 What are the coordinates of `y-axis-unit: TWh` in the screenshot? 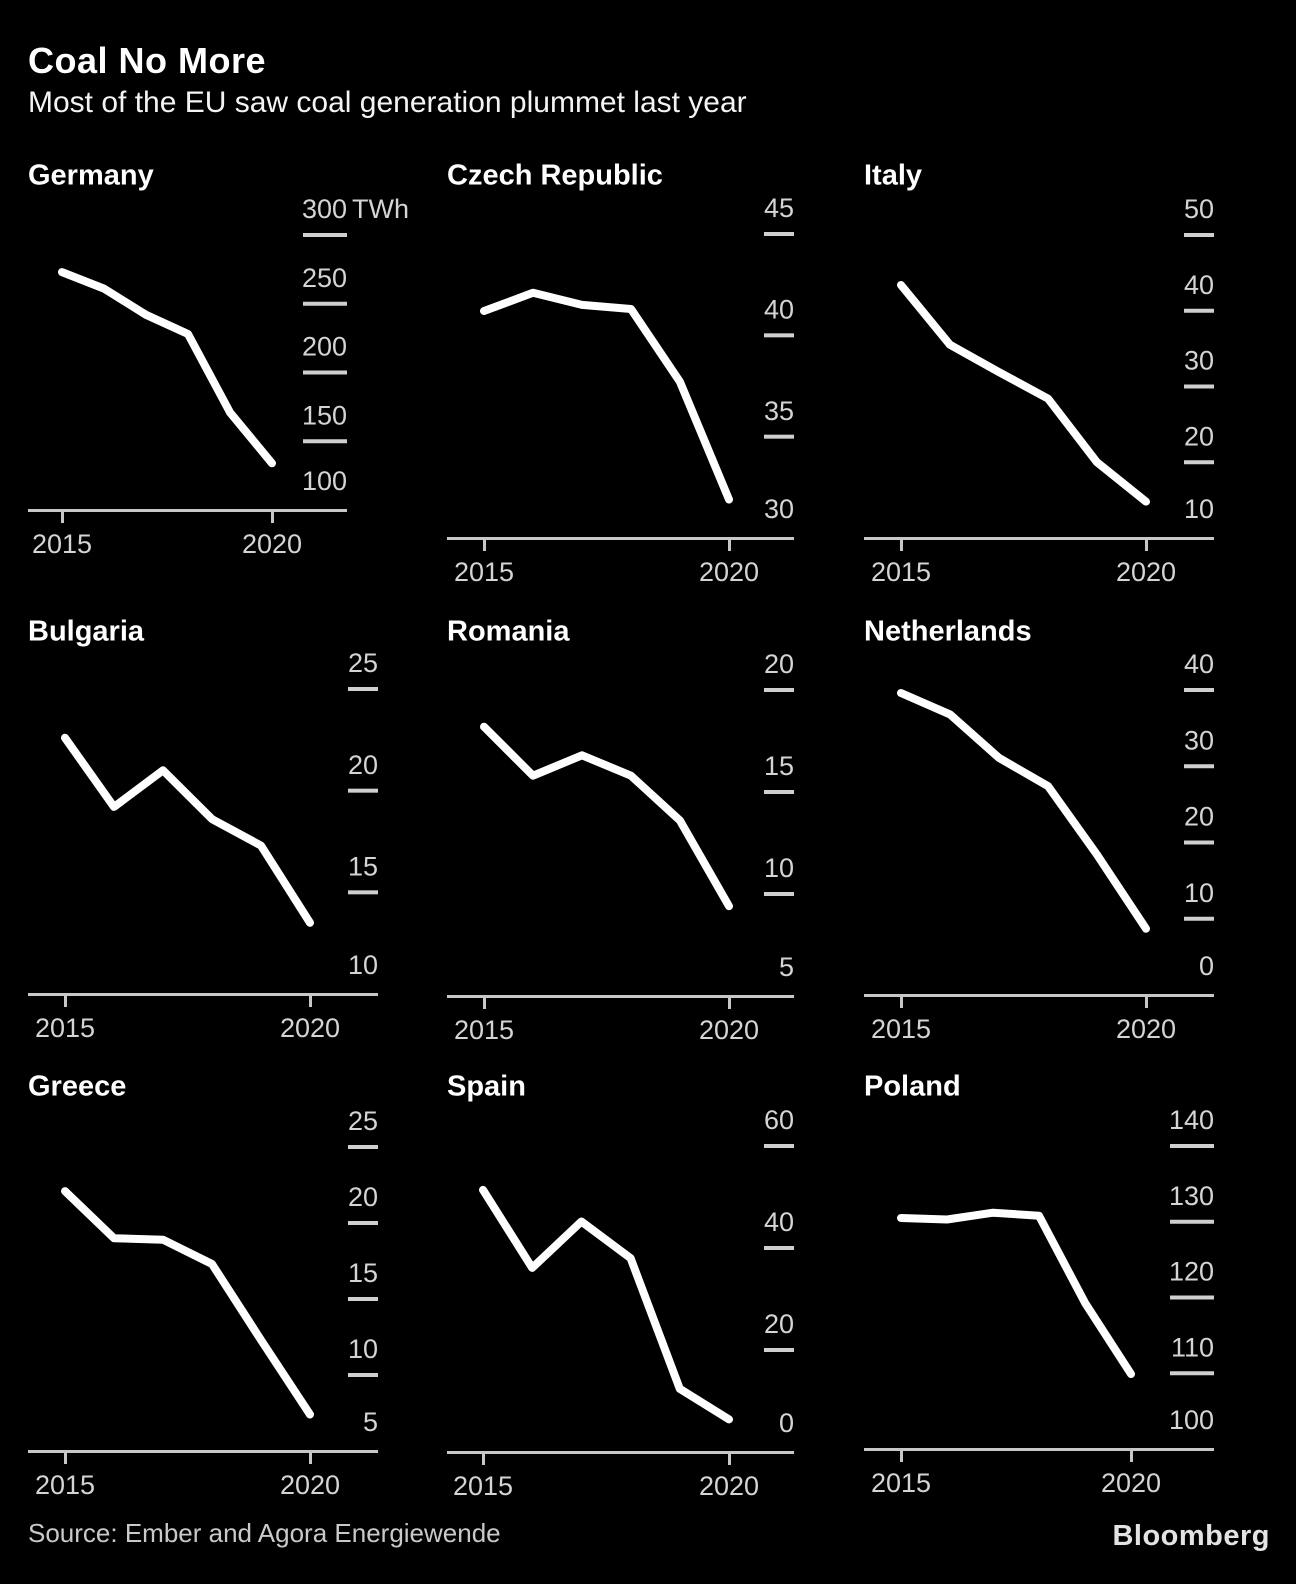 It's located at (380, 209).